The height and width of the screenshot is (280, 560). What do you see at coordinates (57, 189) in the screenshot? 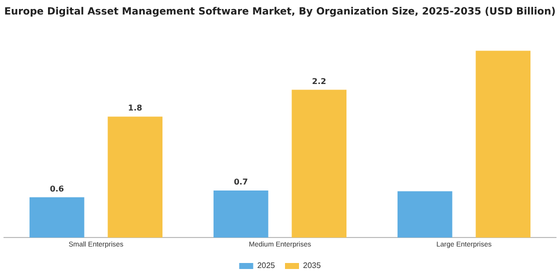
I see `data-label: 0.6` at bounding box center [57, 189].